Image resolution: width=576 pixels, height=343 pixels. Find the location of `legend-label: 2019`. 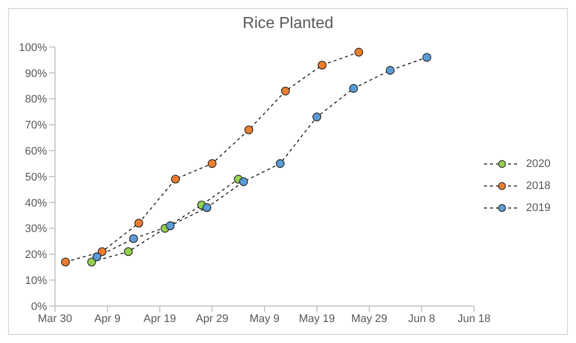

legend-label: 2019 is located at coordinates (538, 208).